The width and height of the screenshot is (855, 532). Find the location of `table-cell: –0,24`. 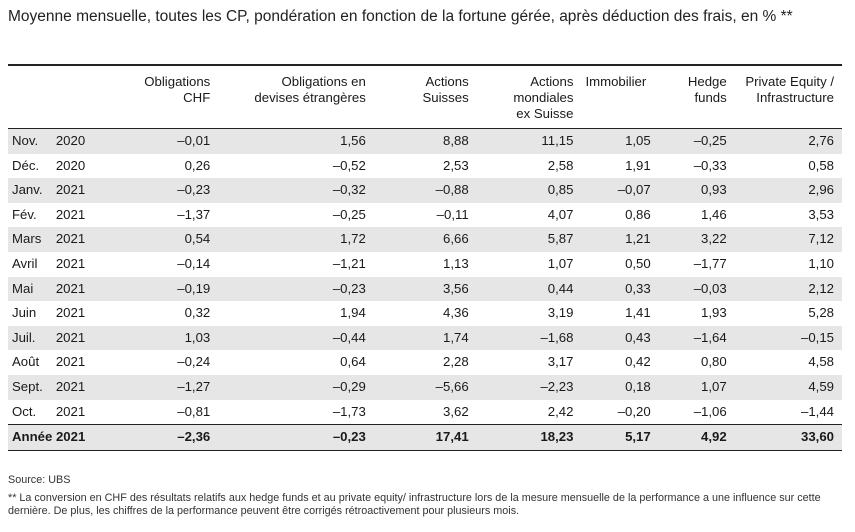

table-cell: –0,24 is located at coordinates (194, 362).